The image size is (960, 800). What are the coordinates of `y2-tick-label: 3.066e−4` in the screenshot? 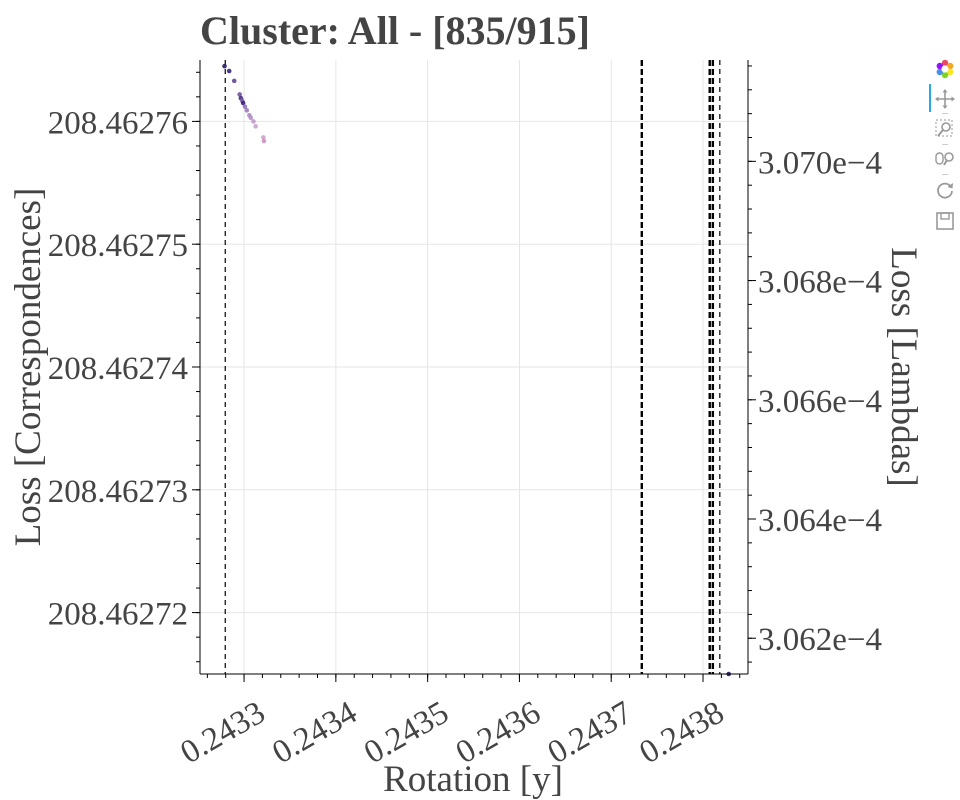 It's located at (820, 402).